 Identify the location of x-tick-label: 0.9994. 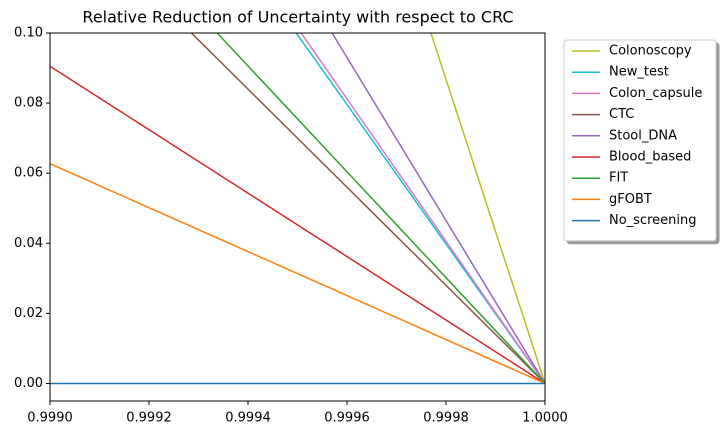
(248, 418).